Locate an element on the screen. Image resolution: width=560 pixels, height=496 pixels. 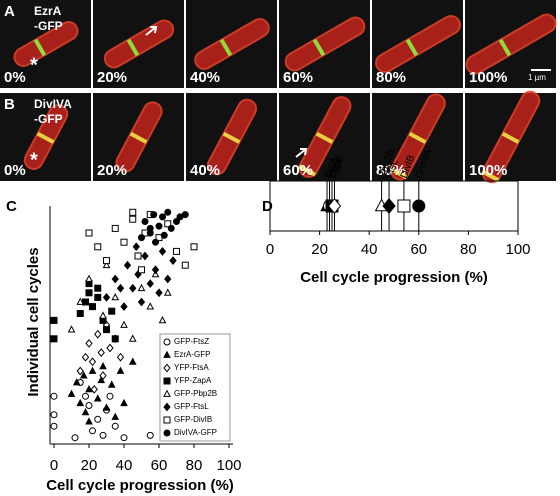
x-tick-label: 80 is located at coordinates (468, 249).